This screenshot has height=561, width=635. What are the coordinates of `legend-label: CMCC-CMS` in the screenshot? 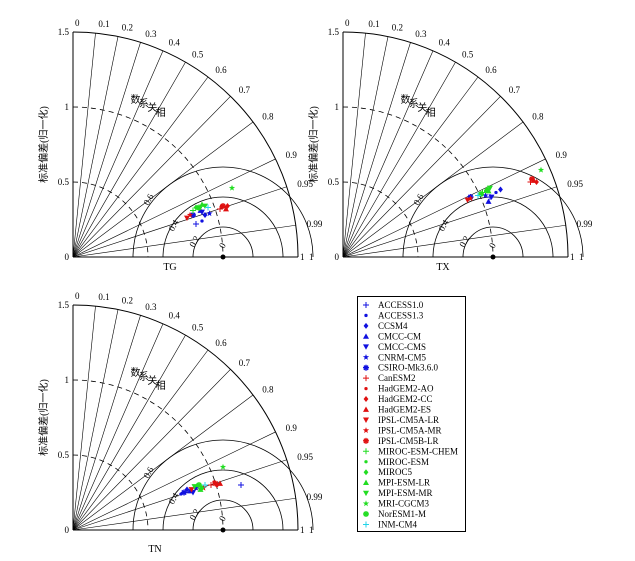 It's located at (402, 347).